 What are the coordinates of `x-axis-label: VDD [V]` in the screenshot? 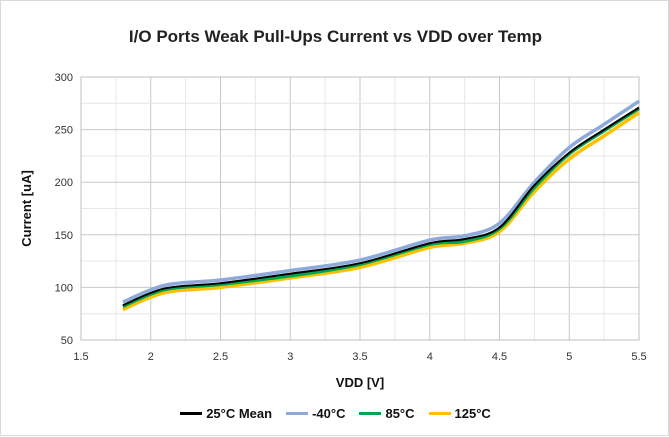 It's located at (360, 382).